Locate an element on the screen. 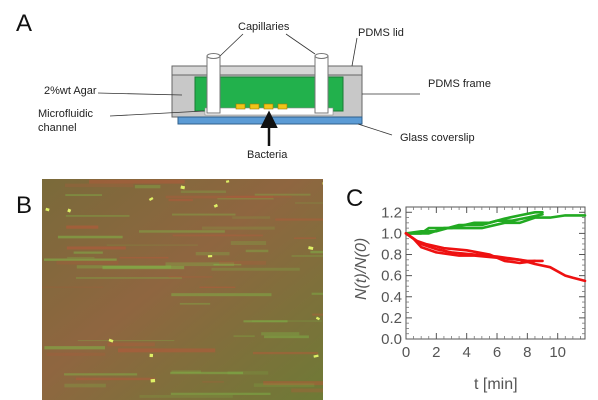  label-glass: Glass coverslip is located at coordinates (437, 138).